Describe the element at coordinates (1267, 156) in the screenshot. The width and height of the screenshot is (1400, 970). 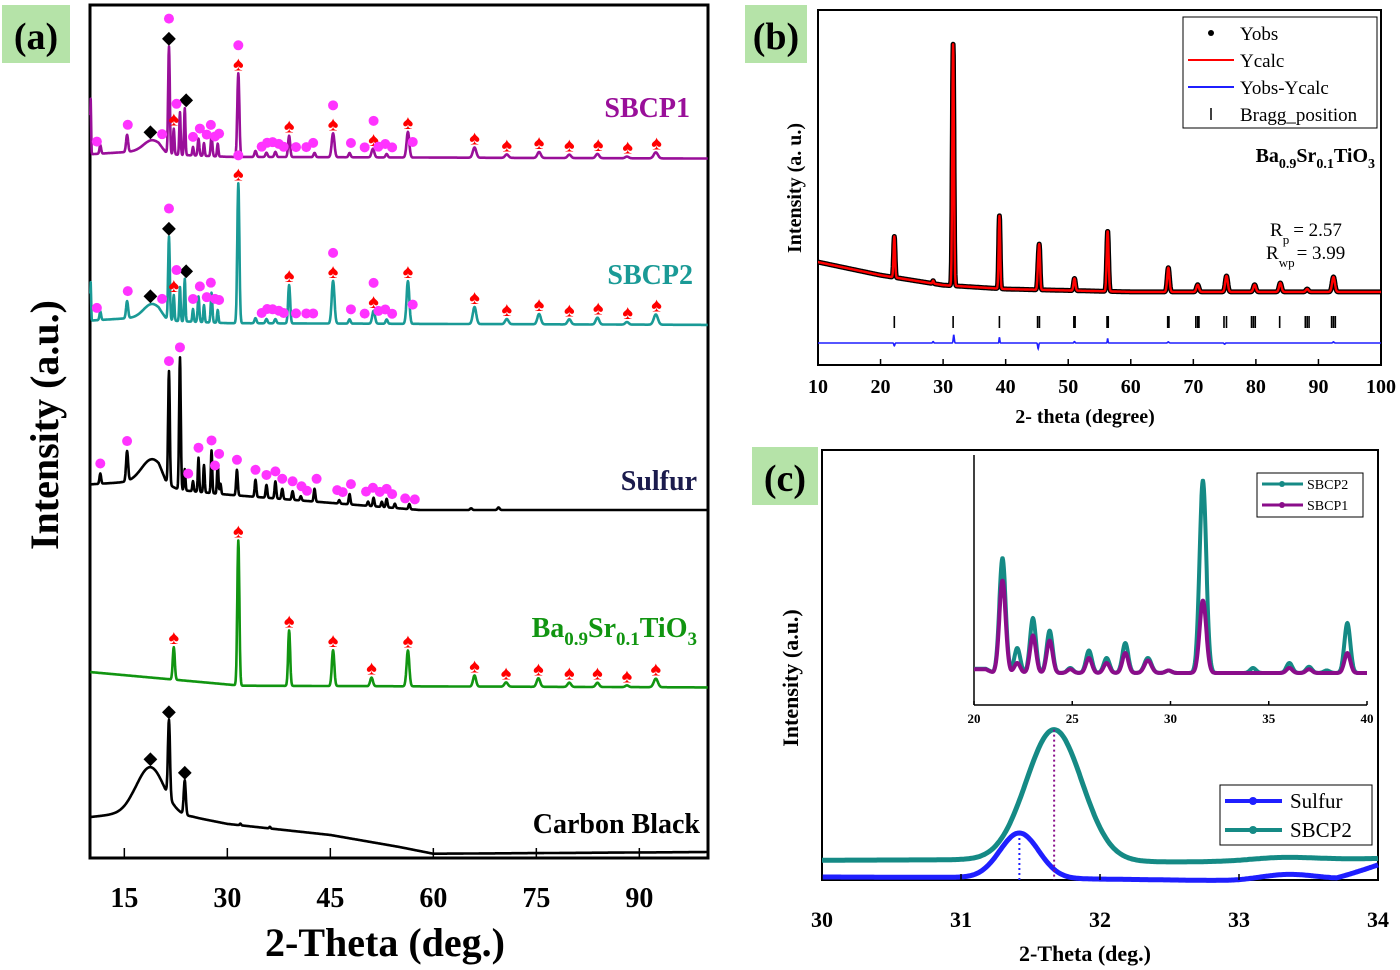
I see `formula-part: Ba` at that location.